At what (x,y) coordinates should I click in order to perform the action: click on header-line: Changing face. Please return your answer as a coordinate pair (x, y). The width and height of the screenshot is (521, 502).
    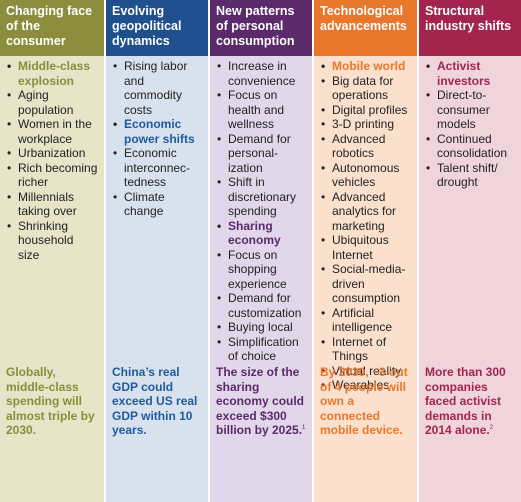
    Looking at the image, I should click on (49, 11).